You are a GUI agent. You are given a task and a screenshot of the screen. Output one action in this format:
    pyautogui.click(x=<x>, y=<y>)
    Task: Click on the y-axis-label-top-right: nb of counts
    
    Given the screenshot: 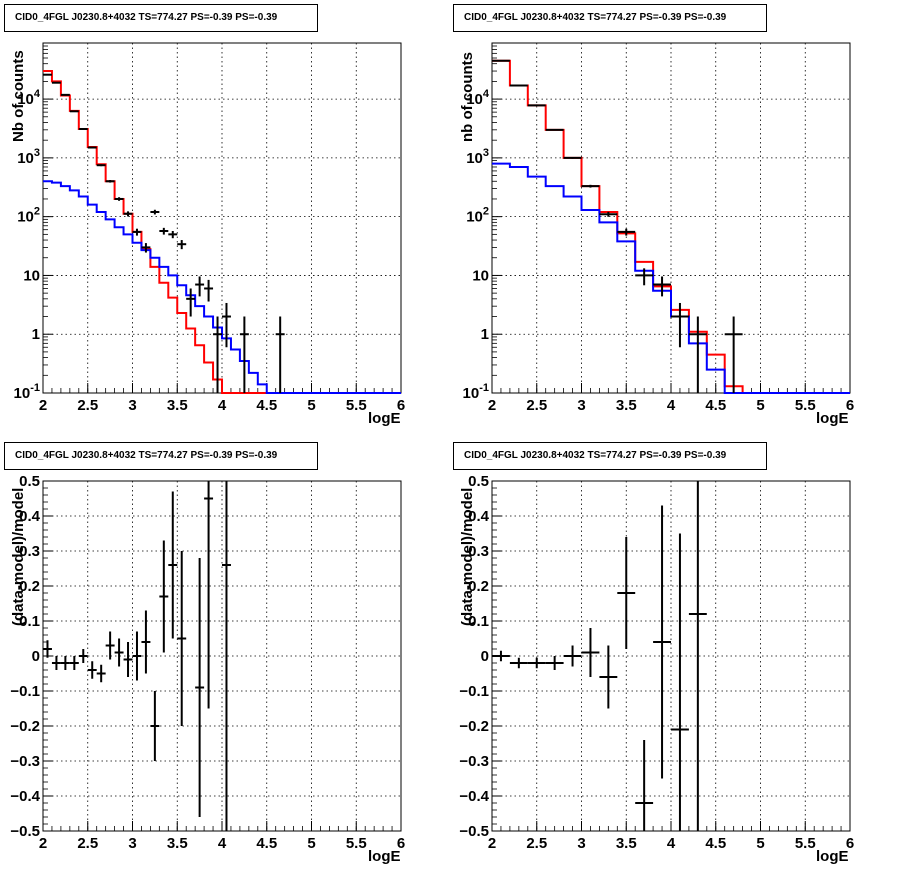 What is the action you would take?
    pyautogui.click(x=467, y=97)
    